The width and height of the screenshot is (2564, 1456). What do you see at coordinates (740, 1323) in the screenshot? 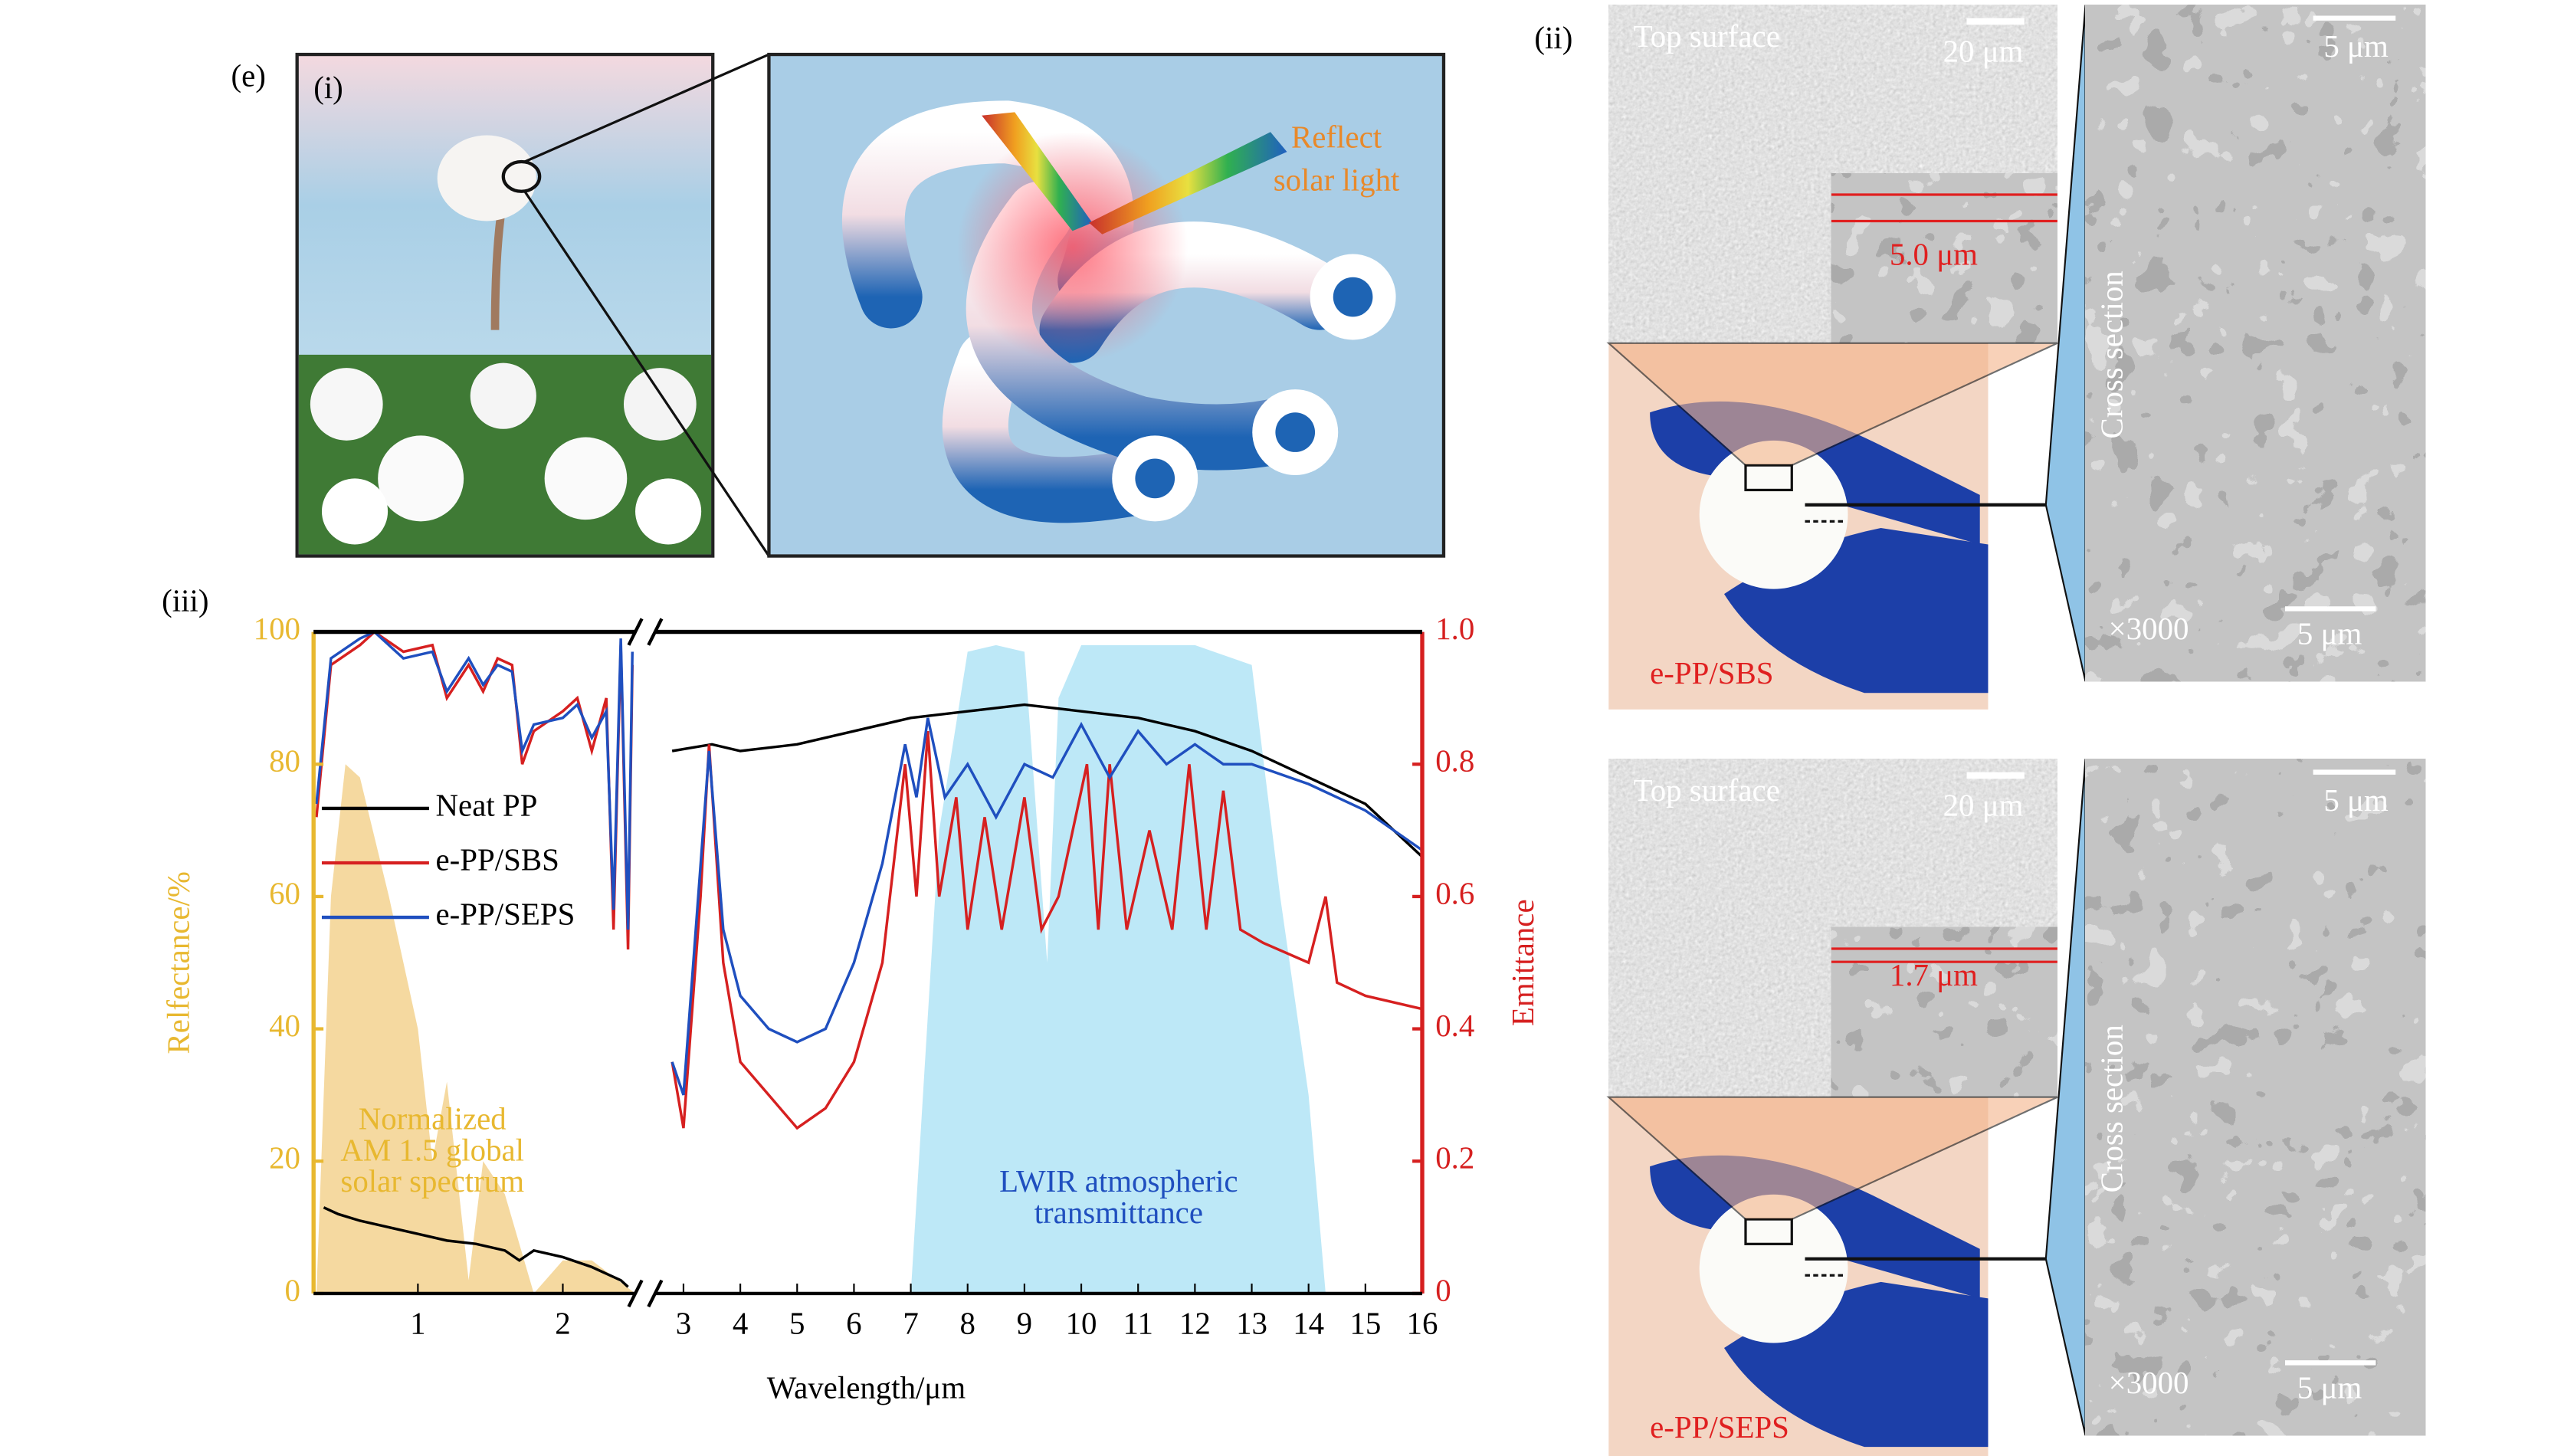
I see `x-tick-label: 4` at bounding box center [740, 1323].